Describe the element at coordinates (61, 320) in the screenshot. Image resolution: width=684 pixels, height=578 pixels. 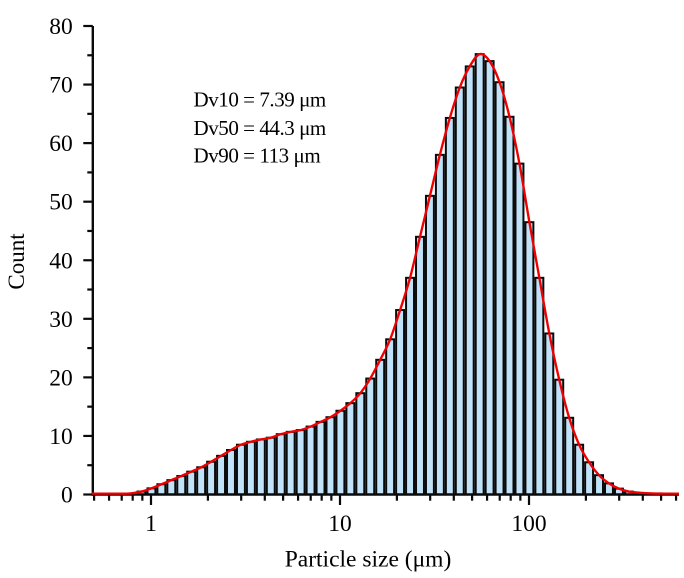
I see `svg-text: 30` at that location.